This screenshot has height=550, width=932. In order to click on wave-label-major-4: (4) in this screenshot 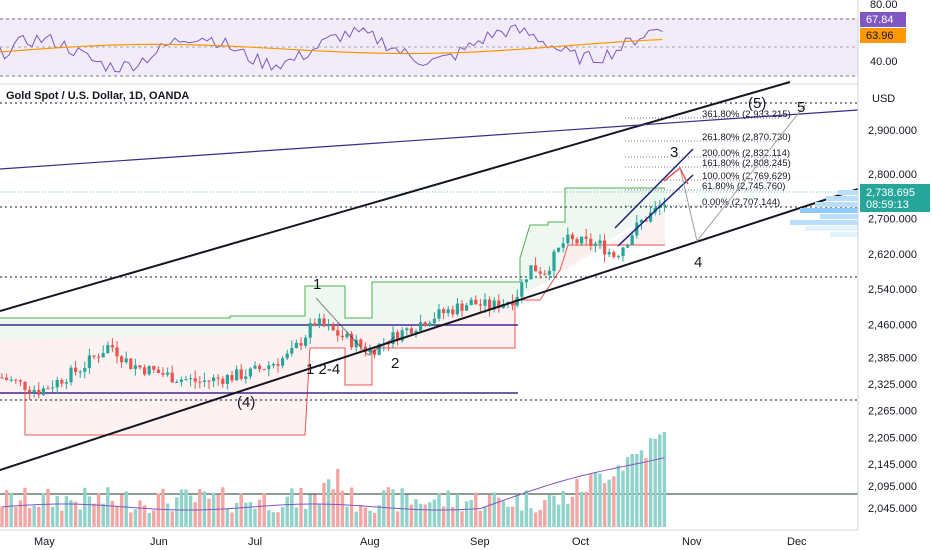, I will do `click(246, 402)`.